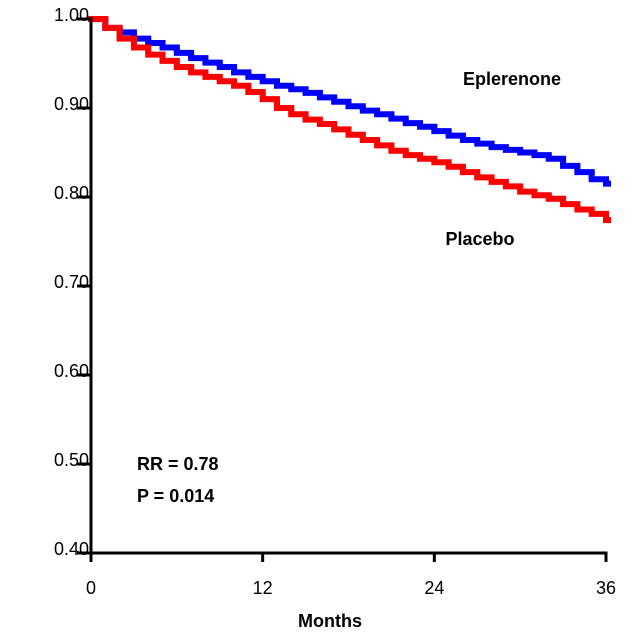 The height and width of the screenshot is (634, 633). I want to click on annotation: RR = 0.78, so click(178, 464).